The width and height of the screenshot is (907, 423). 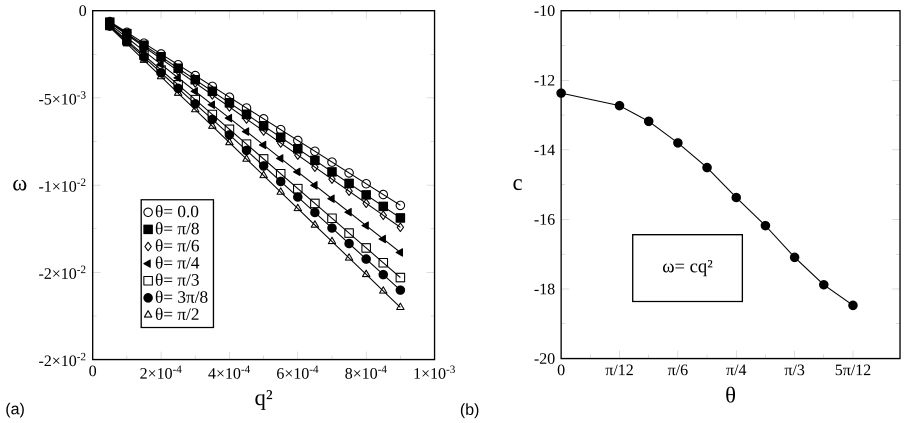 I want to click on legend-label: θ= π/6, so click(x=177, y=245).